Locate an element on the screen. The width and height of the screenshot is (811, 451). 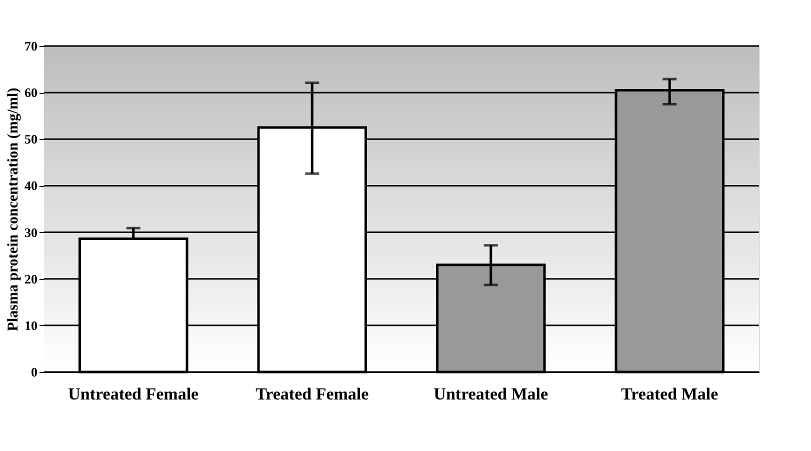
y-tick-label: 40 is located at coordinates (31, 186).